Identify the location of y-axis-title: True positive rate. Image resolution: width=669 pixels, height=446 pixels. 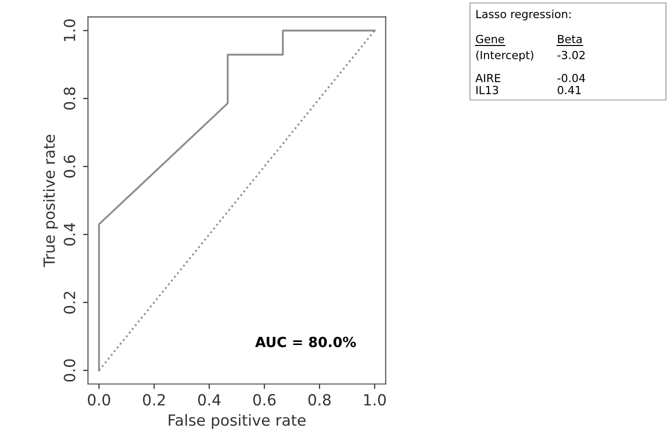
(50, 201).